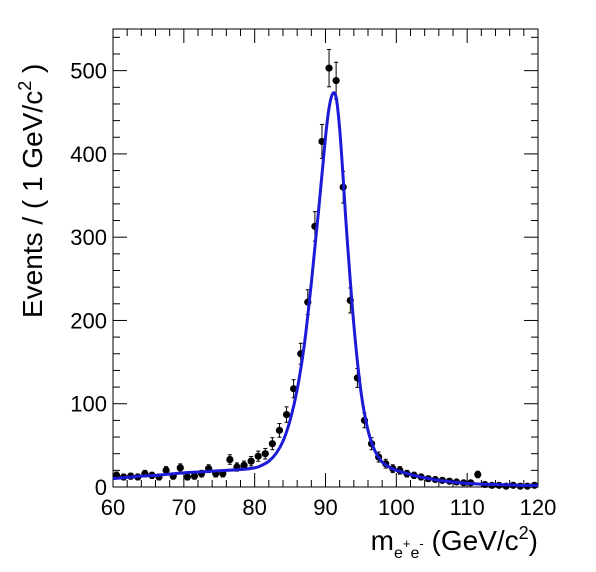  I want to click on x-tick-label: 90, so click(325, 507).